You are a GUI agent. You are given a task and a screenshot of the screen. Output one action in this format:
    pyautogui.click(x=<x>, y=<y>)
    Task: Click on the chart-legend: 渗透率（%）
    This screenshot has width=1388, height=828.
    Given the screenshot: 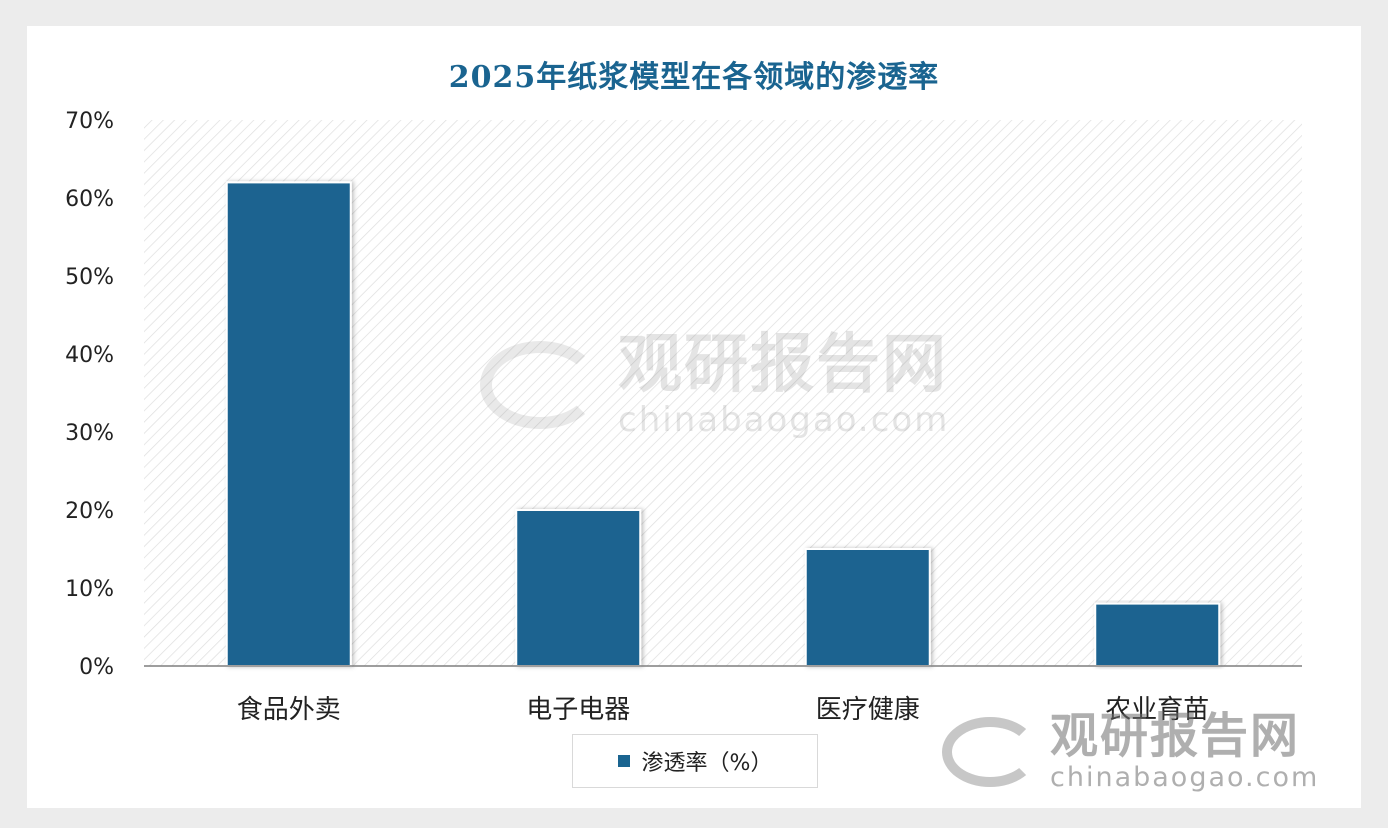 What is the action you would take?
    pyautogui.click(x=695, y=761)
    